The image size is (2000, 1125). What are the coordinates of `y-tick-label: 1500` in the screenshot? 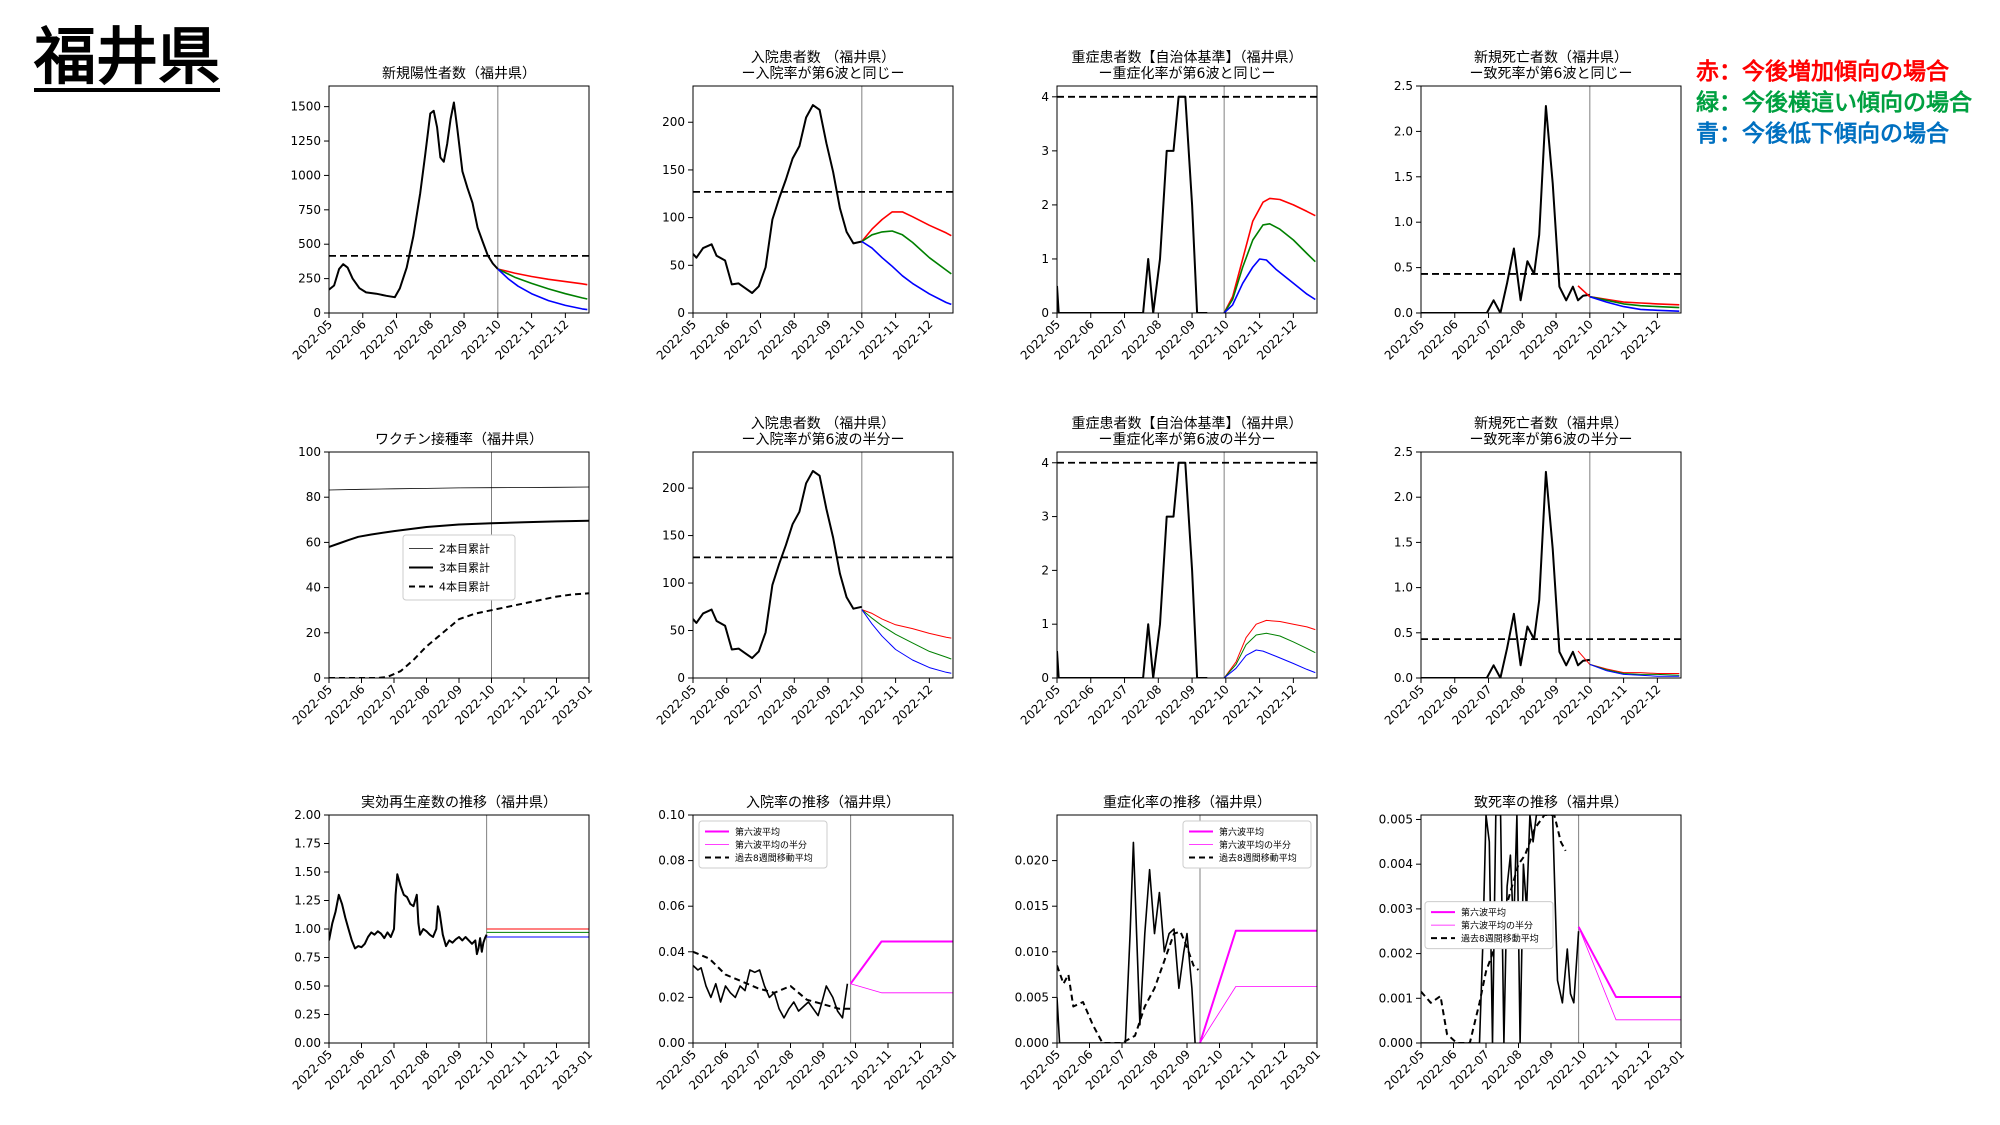 It's located at (305, 107).